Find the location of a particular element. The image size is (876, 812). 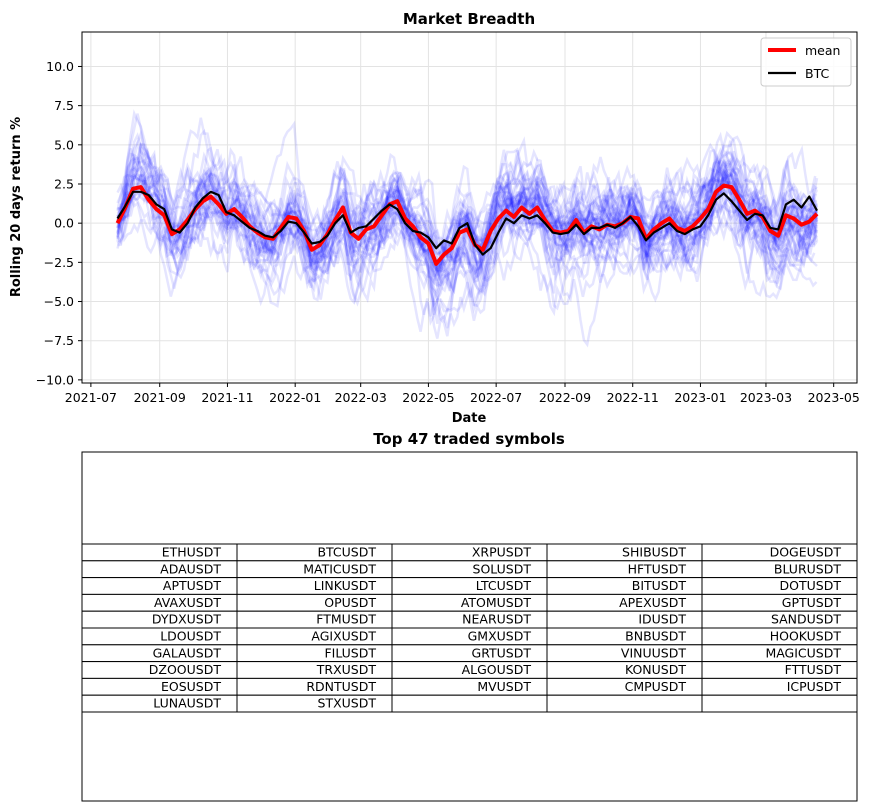

x-tick-label: 2021-09 is located at coordinates (160, 397).